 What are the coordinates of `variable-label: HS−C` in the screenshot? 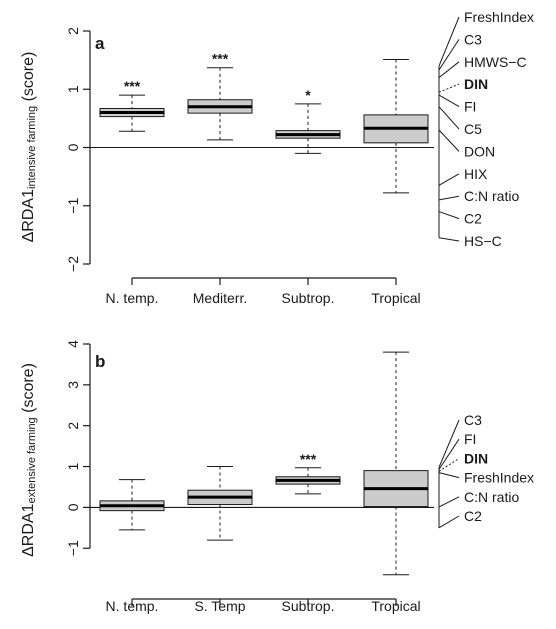 It's located at (483, 241).